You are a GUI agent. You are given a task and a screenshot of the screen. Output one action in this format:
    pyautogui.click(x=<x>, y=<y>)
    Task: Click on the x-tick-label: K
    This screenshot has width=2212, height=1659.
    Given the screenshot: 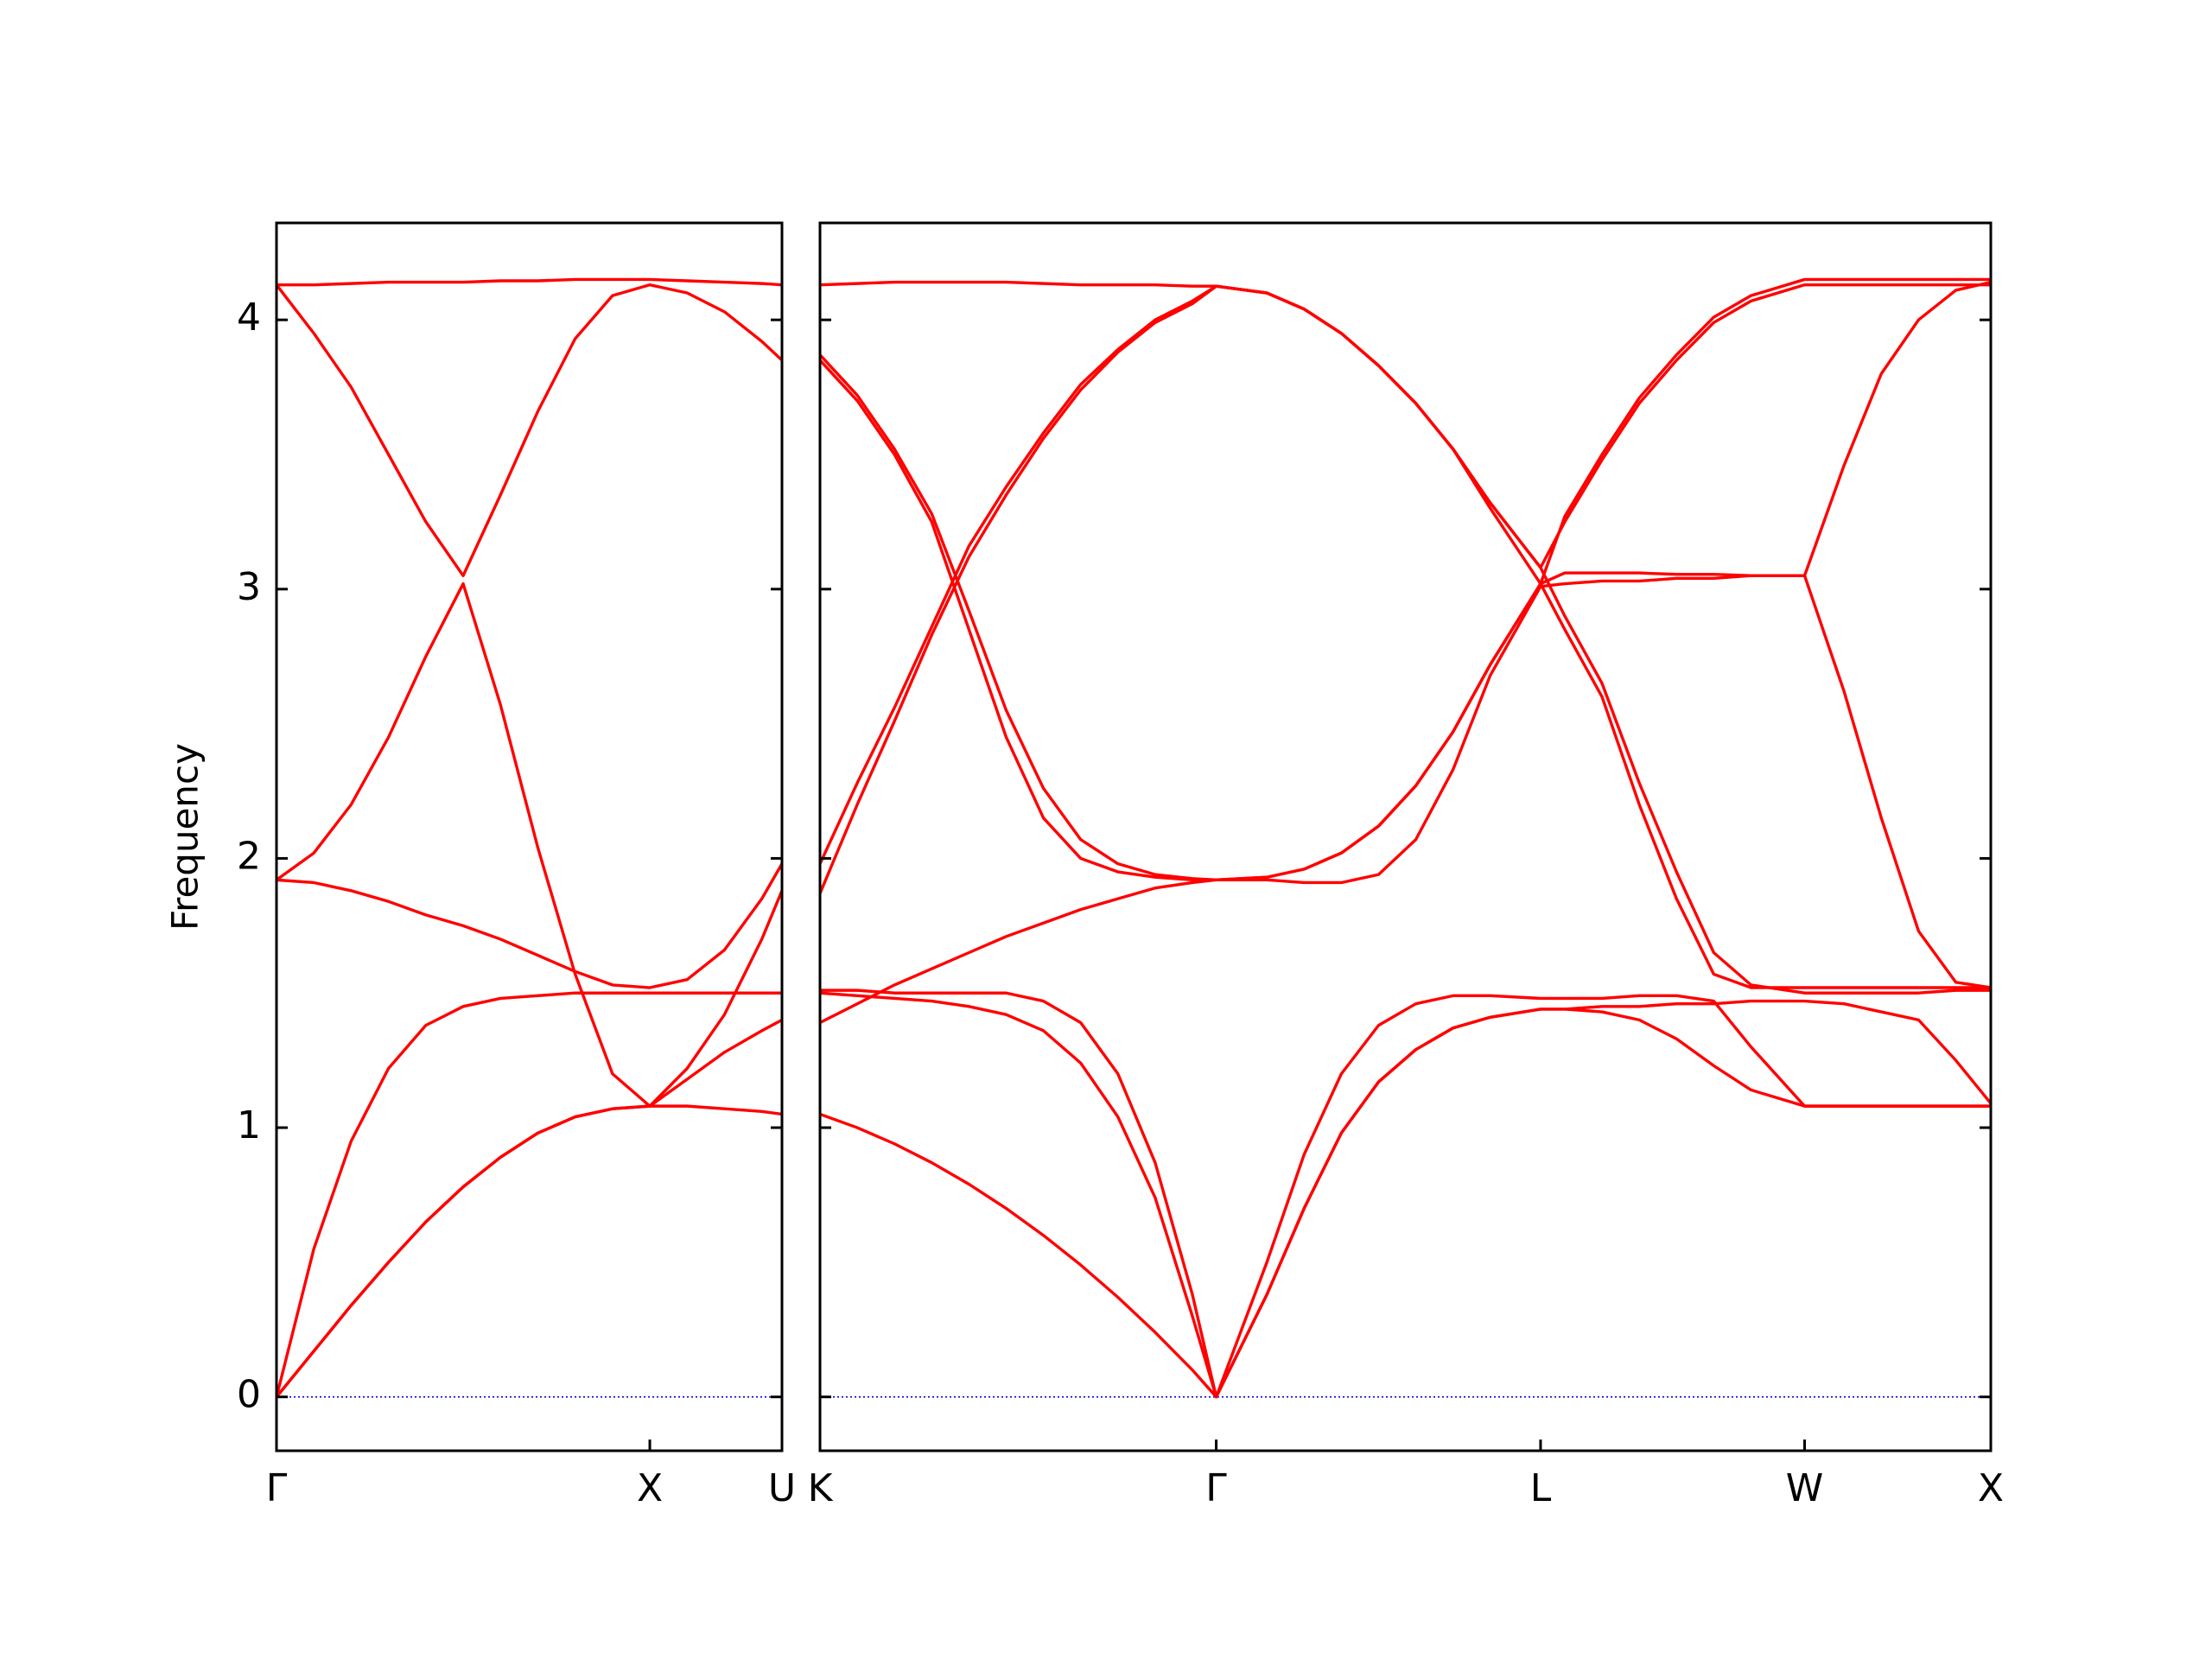 What is the action you would take?
    pyautogui.click(x=821, y=1488)
    